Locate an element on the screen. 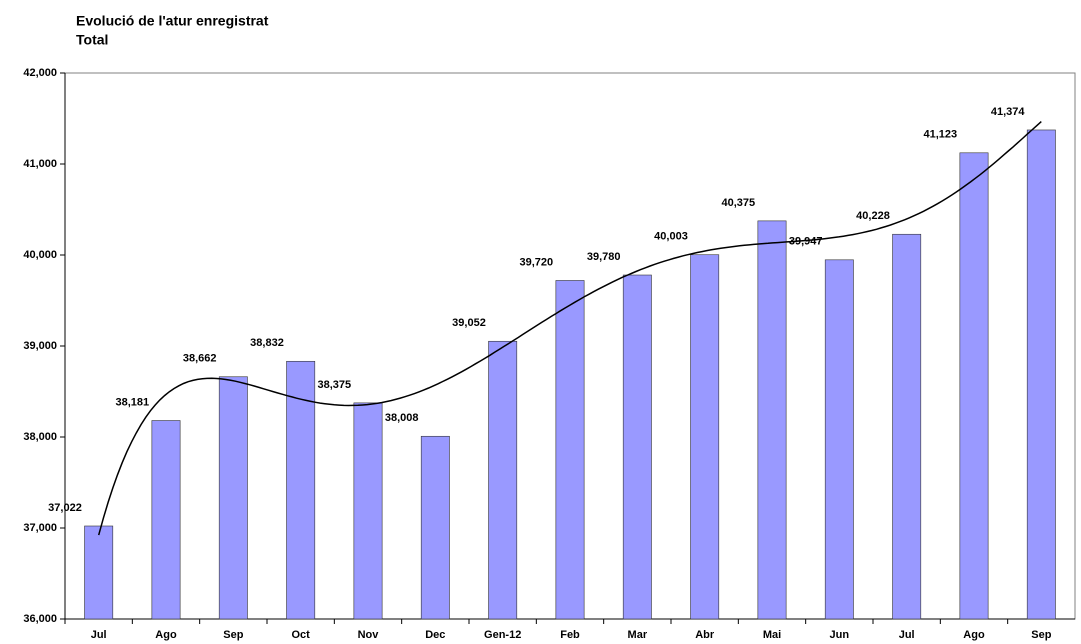 The image size is (1081, 644). value-label: 40,003 is located at coordinates (671, 237).